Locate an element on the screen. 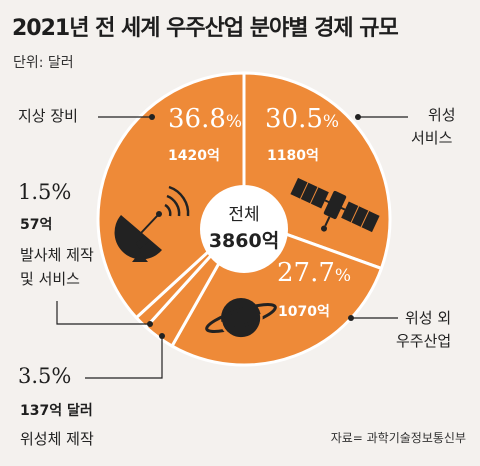 The image size is (480, 466). leader-dot-satellite-service is located at coordinates (358, 117).